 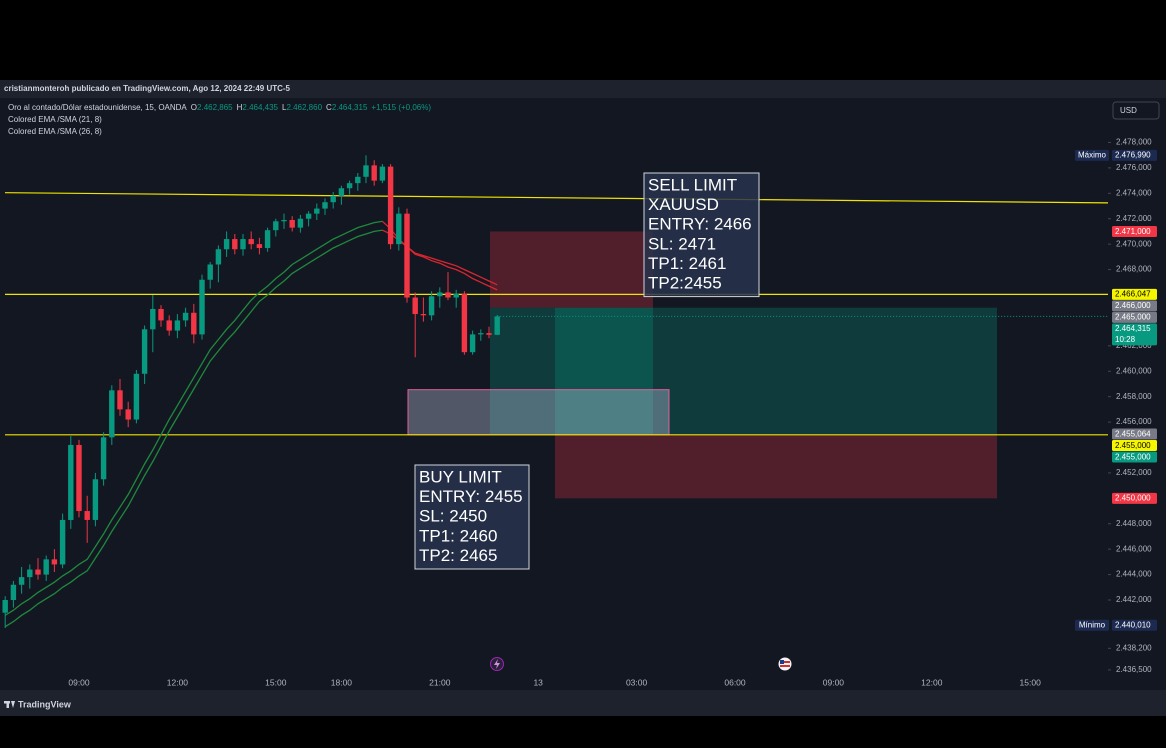 What do you see at coordinates (692, 184) in the screenshot?
I see `note-line: SELL LIMIT` at bounding box center [692, 184].